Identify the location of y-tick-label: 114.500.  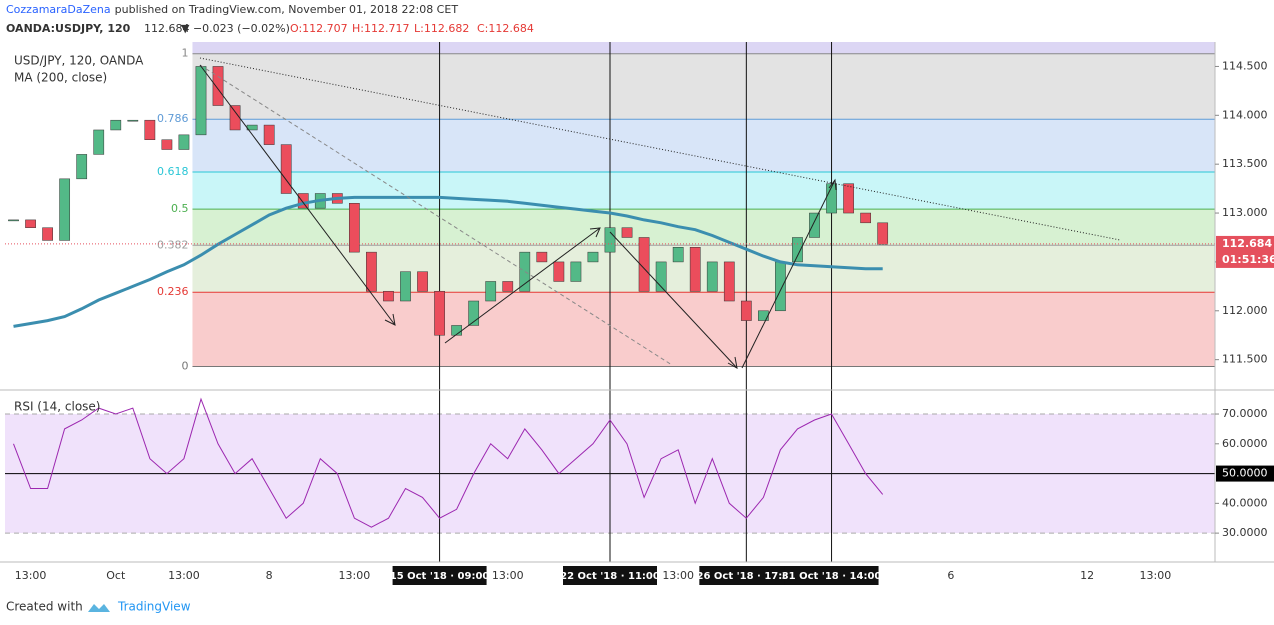
(1245, 65).